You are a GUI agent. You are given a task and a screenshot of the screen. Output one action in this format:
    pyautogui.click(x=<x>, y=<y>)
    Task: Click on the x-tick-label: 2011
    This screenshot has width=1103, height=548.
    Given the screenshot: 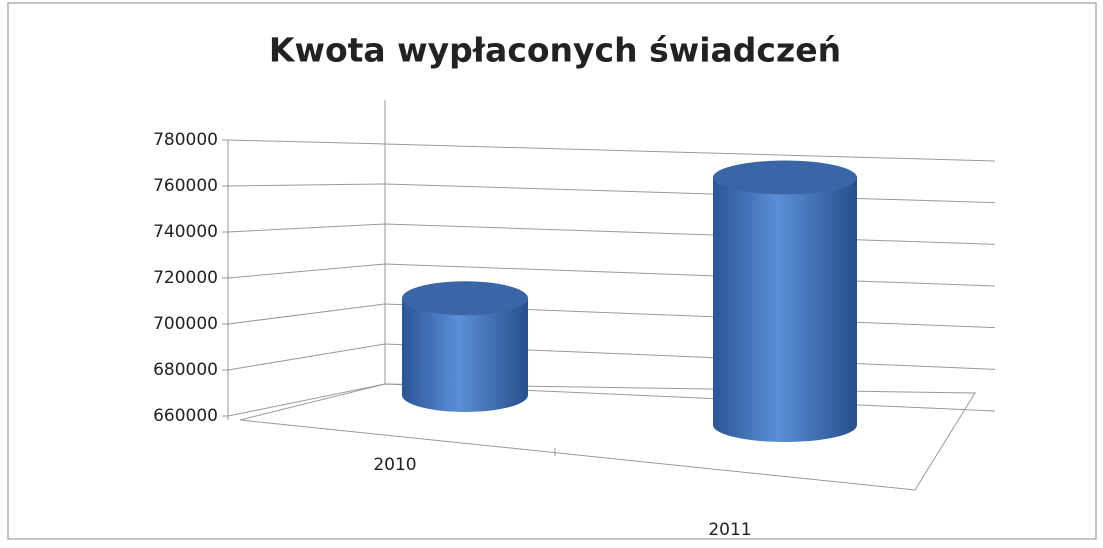 What is the action you would take?
    pyautogui.click(x=729, y=530)
    